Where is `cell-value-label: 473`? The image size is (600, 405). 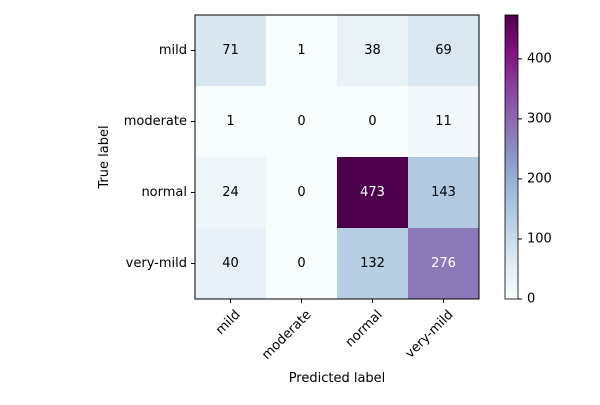 cell-value-label: 473 is located at coordinates (372, 192).